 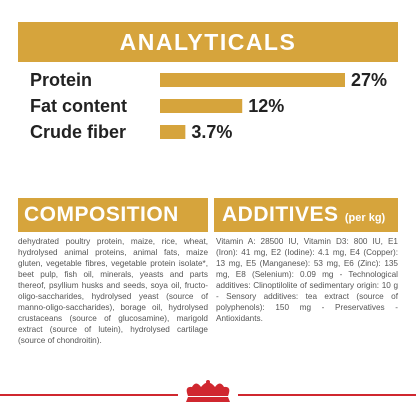 I want to click on crown-logo, so click(x=208, y=391).